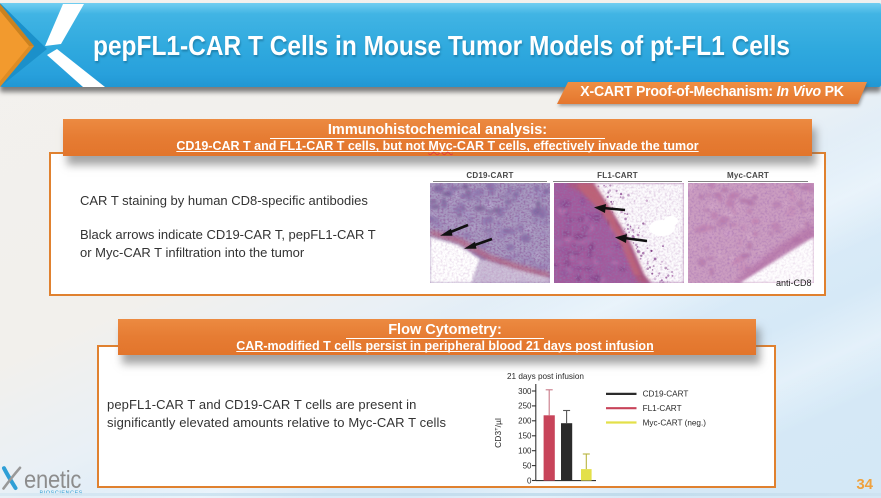 The width and height of the screenshot is (881, 498). I want to click on svg-text: 150, so click(525, 436).